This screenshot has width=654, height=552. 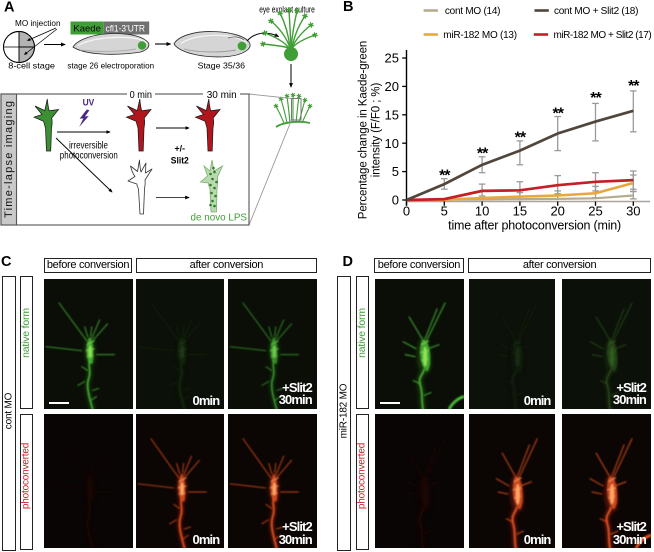 I want to click on svg-text: cont MO + Slit2 (18), so click(x=596, y=11).